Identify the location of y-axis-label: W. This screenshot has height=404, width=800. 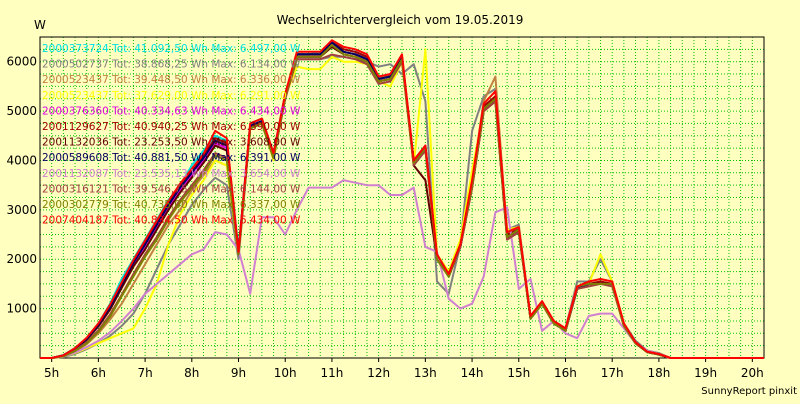
(40, 25).